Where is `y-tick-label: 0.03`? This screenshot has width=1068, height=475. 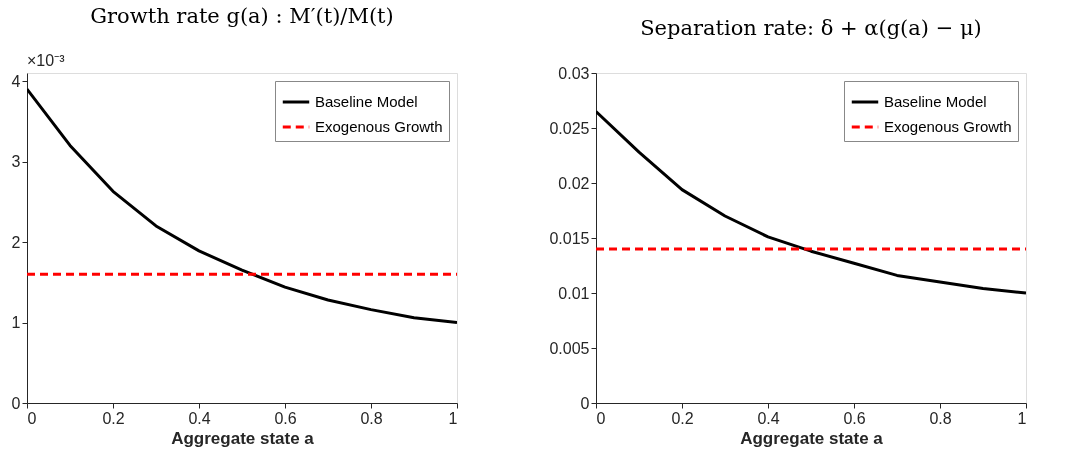
y-tick-label: 0.03 is located at coordinates (574, 73).